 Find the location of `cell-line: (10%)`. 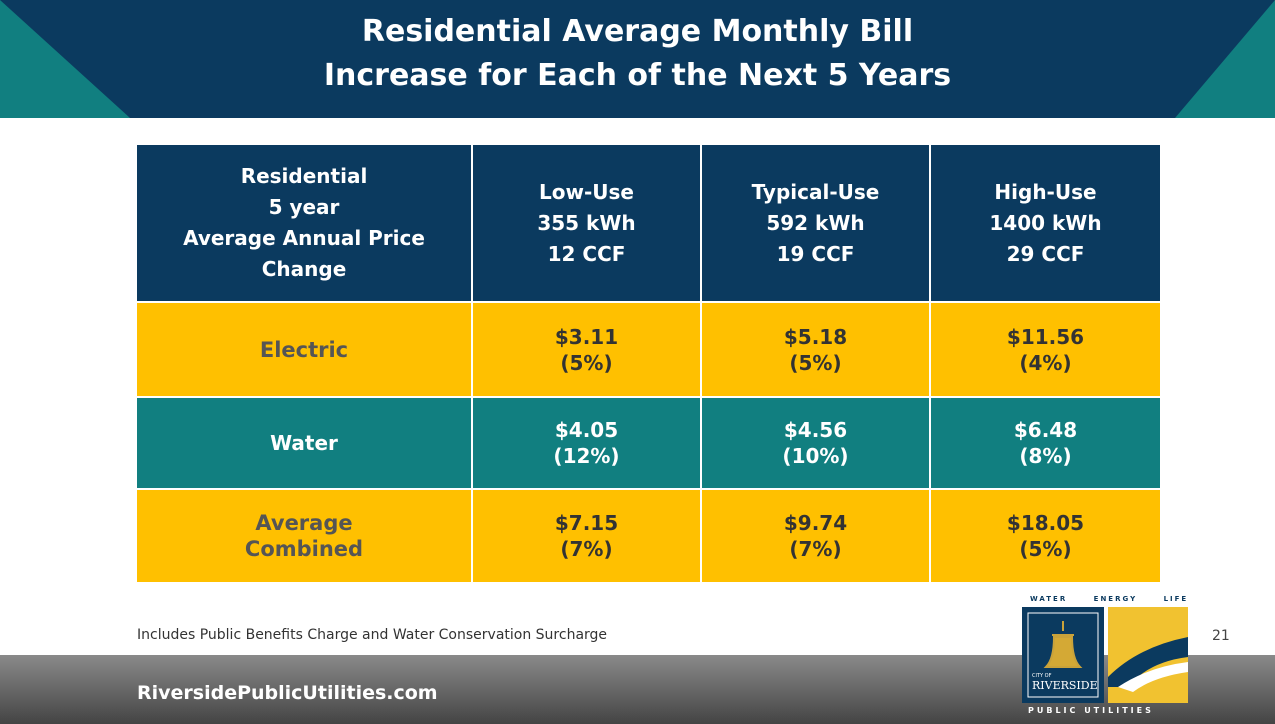

cell-line: (10%) is located at coordinates (815, 456).